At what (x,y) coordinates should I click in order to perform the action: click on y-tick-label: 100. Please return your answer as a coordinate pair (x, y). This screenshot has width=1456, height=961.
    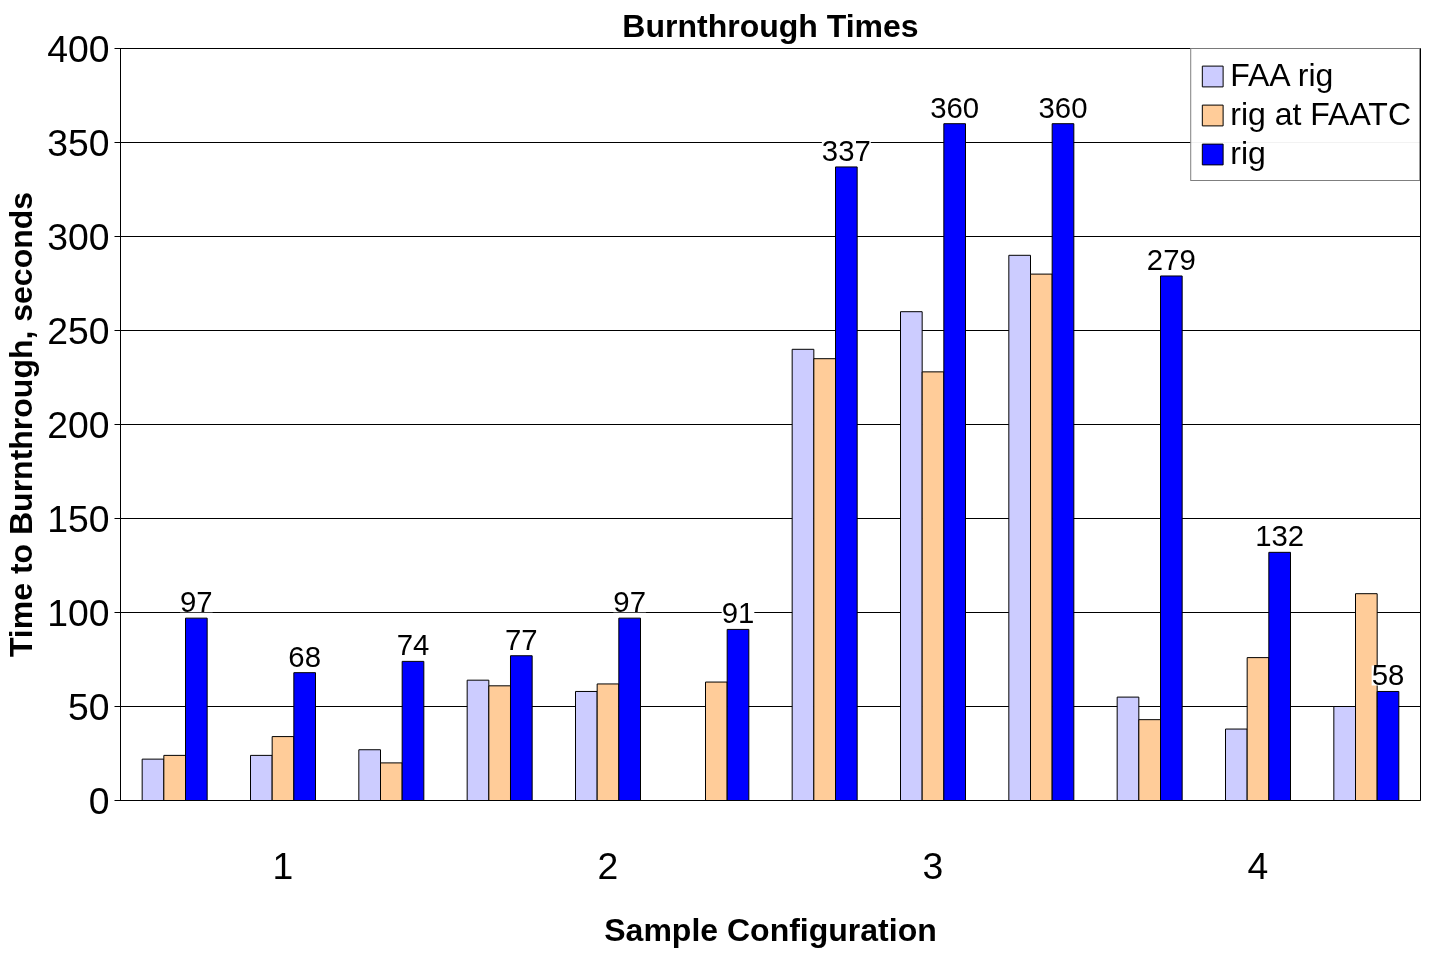
    Looking at the image, I should click on (78, 612).